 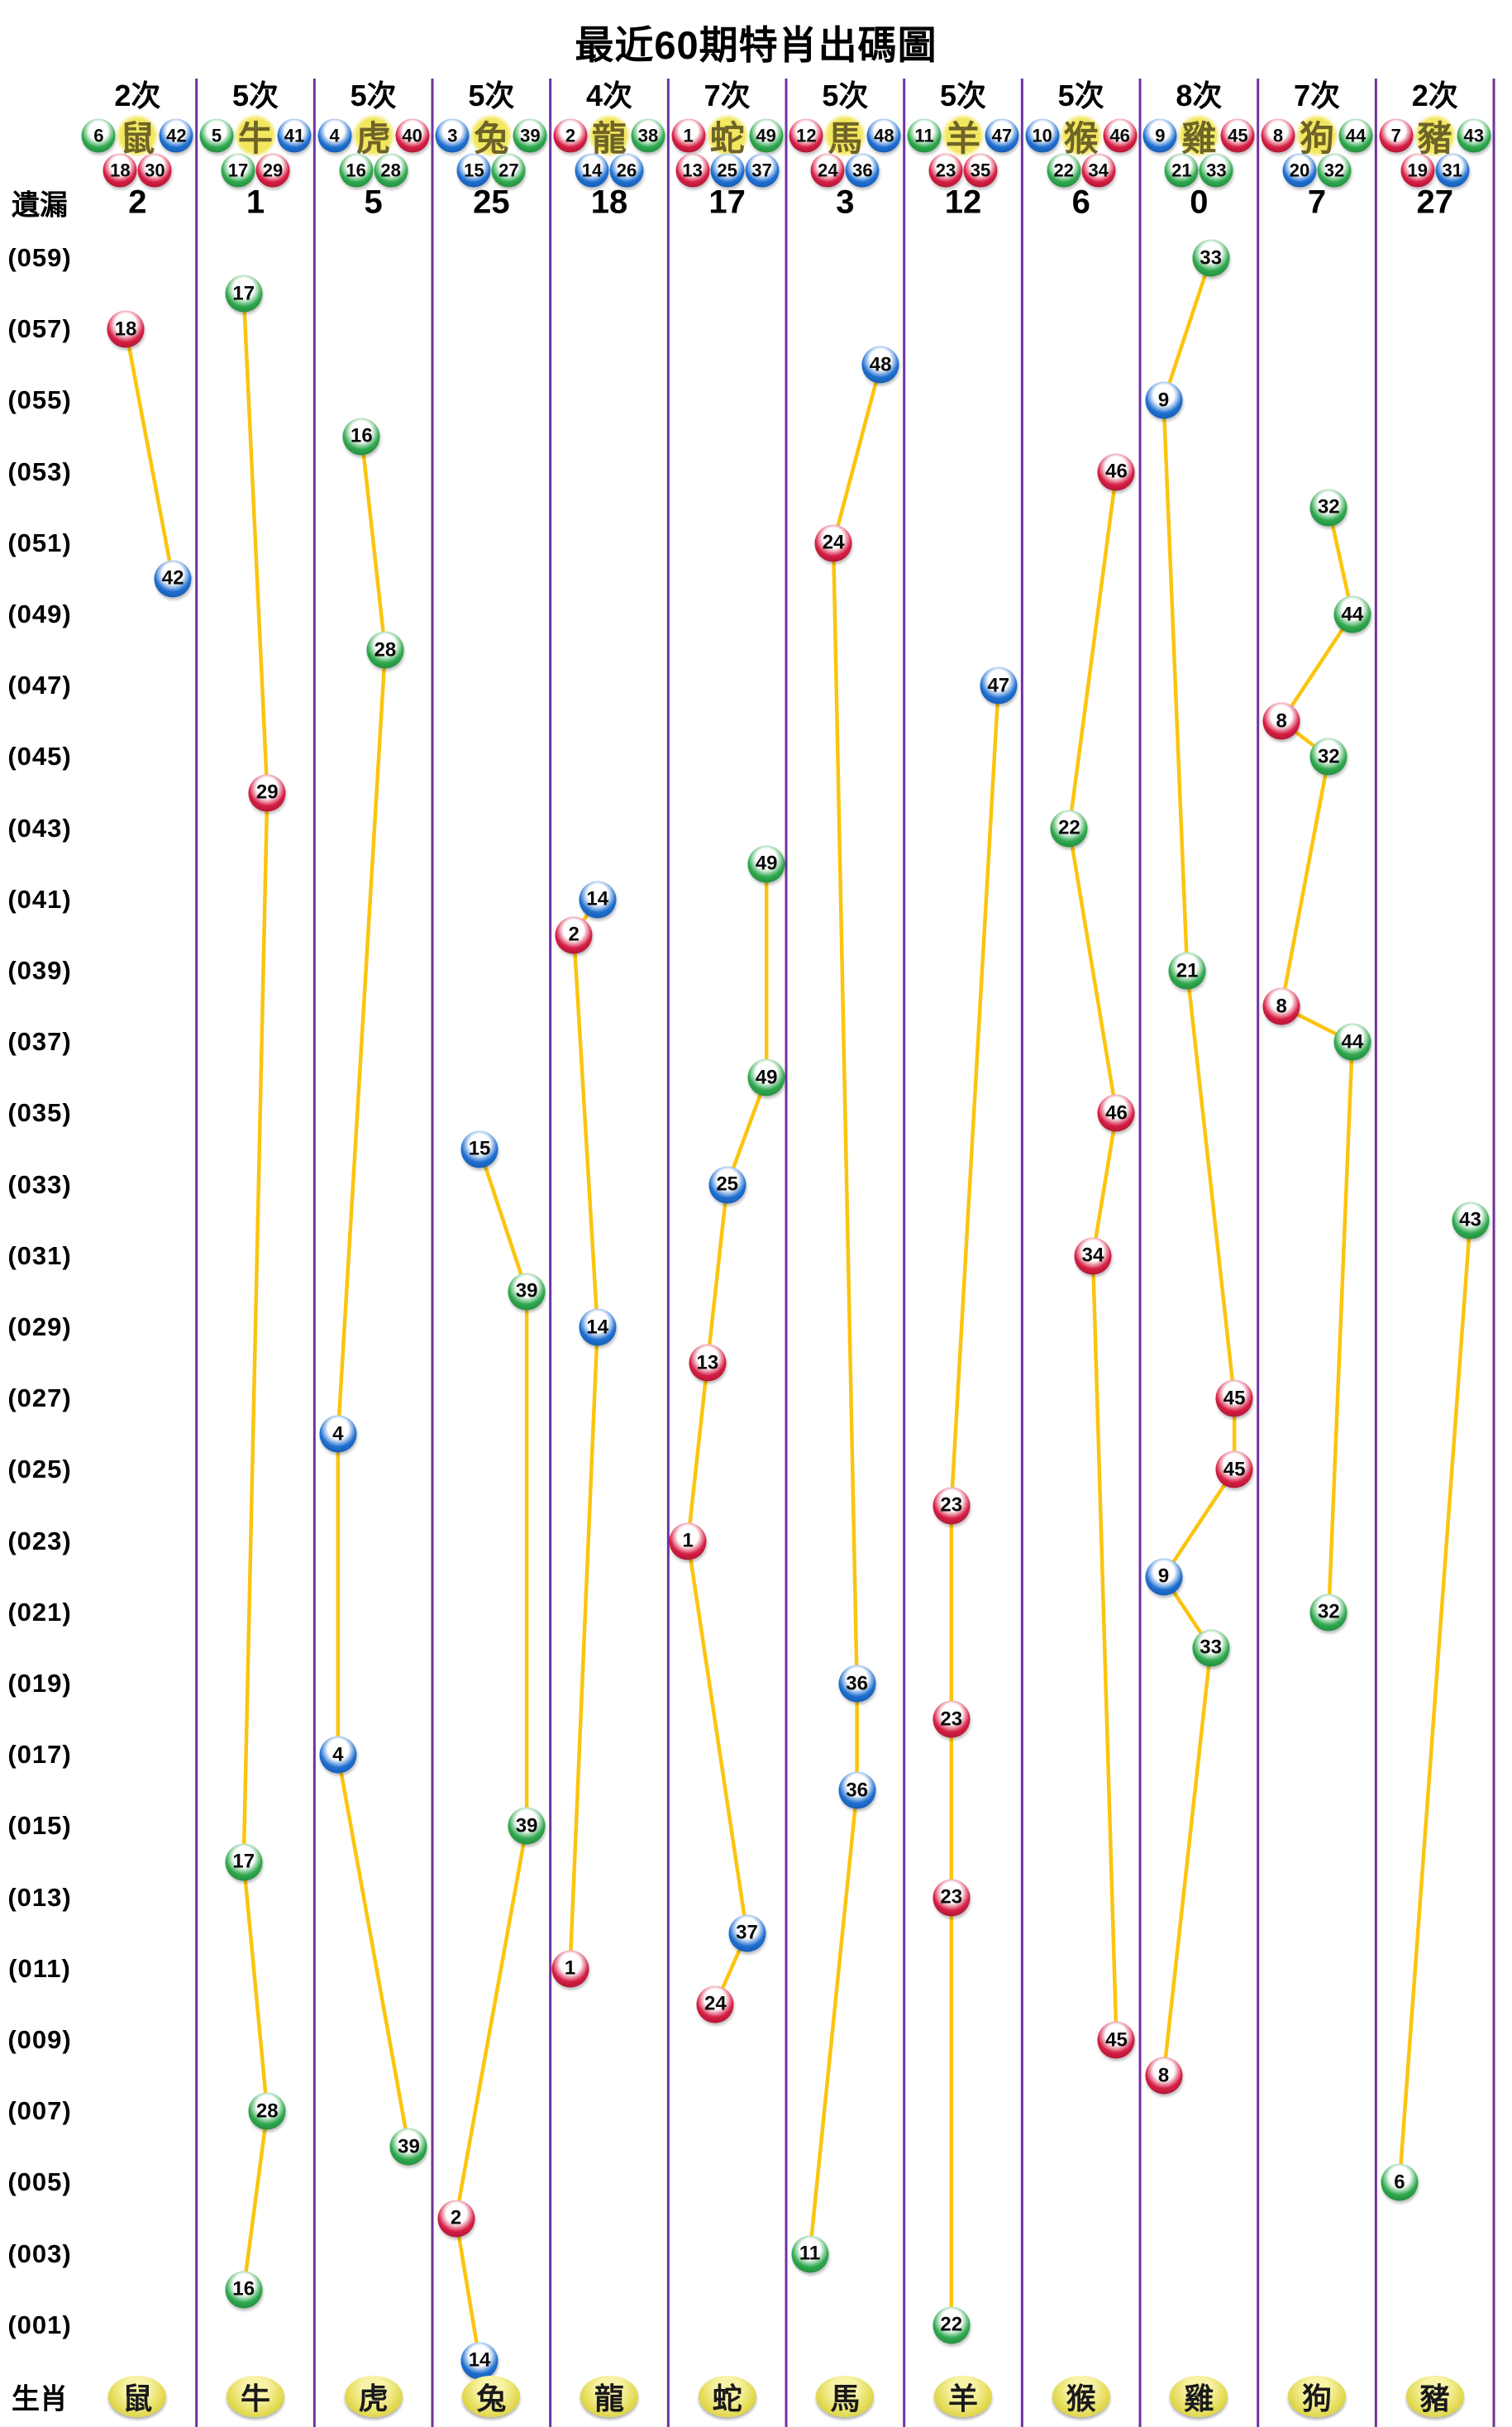 What do you see at coordinates (126, 329) in the screenshot?
I see `lottery-ball: 18` at bounding box center [126, 329].